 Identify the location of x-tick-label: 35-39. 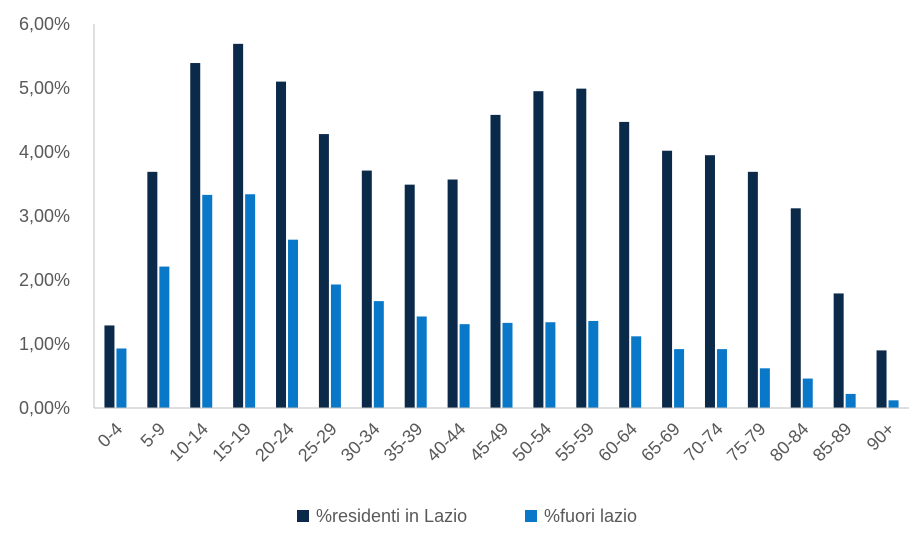
(403, 442).